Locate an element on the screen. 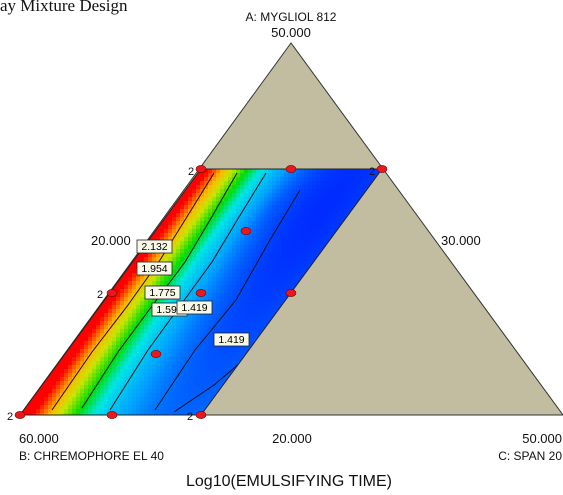  vertex-c-value: 50.000 is located at coordinates (542, 438).